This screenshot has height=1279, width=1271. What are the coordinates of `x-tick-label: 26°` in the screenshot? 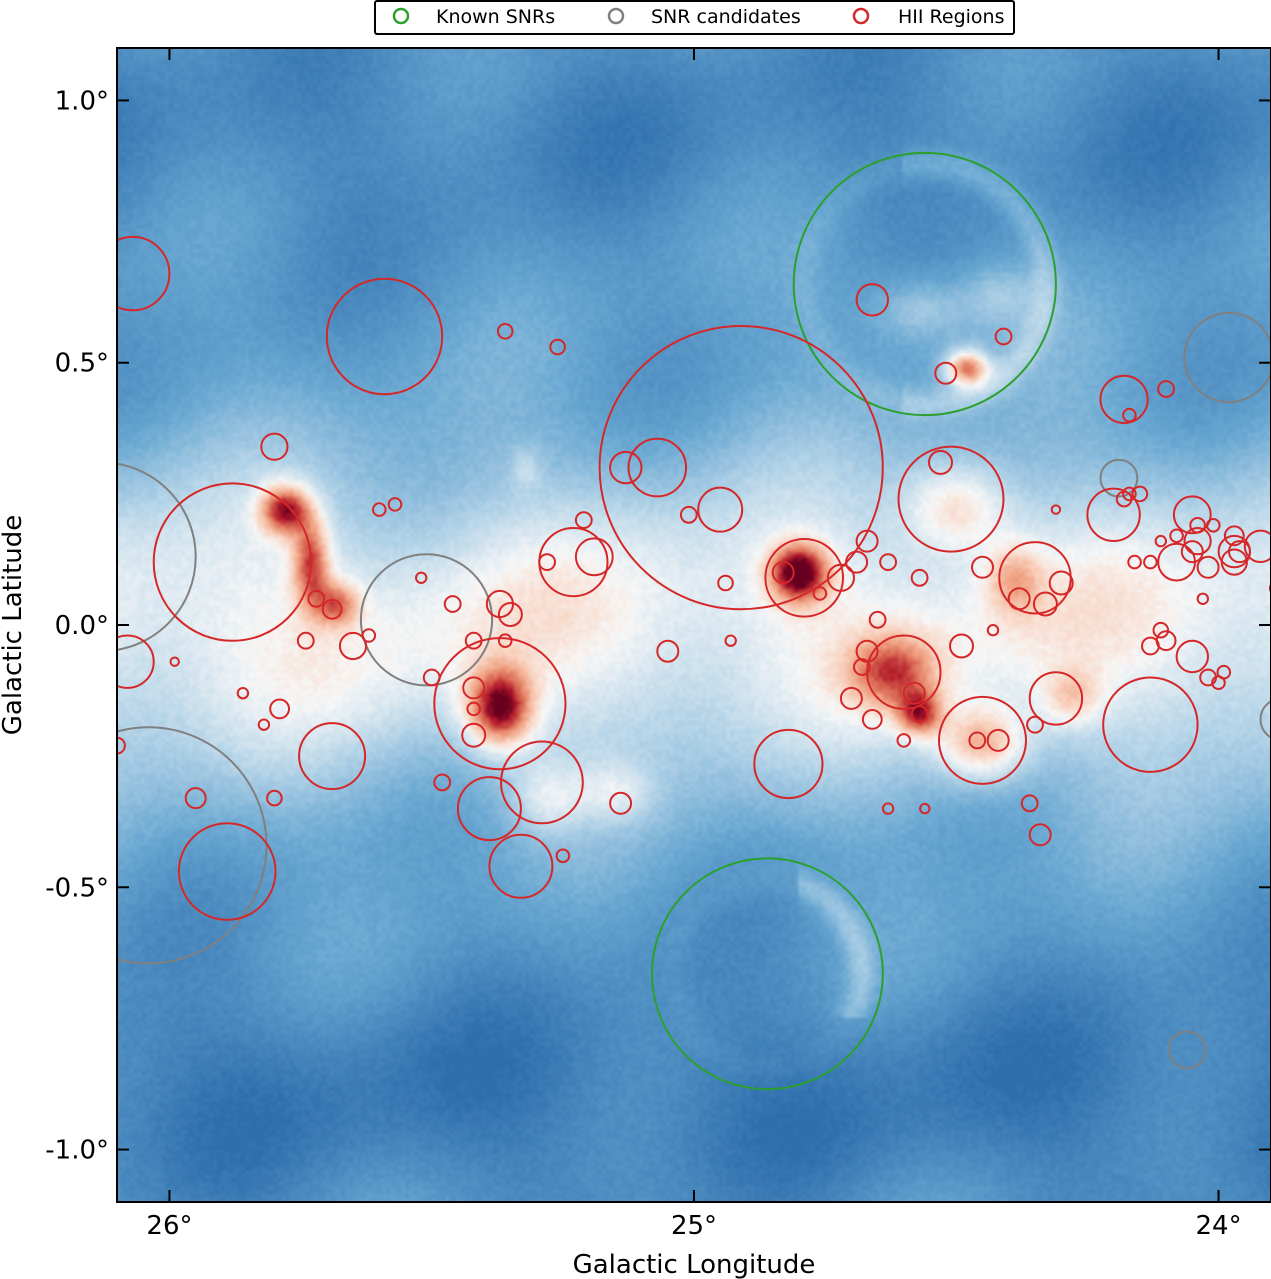 It's located at (169, 1226).